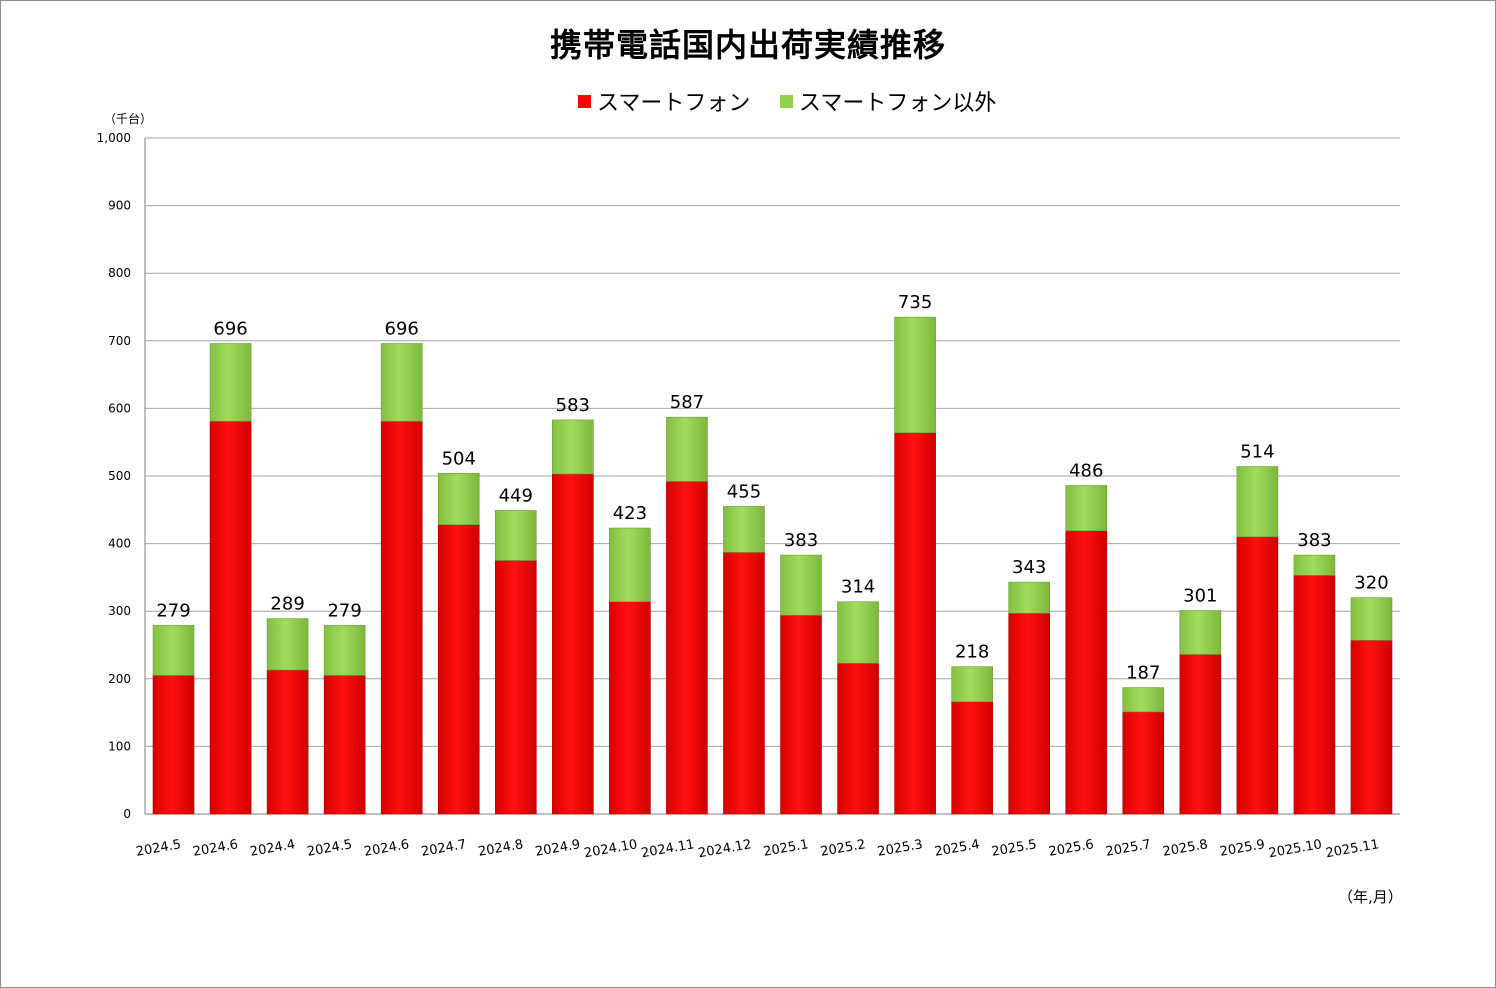 This screenshot has height=988, width=1496. Describe the element at coordinates (1086, 470) in the screenshot. I see `bar-total-label: 486` at that location.